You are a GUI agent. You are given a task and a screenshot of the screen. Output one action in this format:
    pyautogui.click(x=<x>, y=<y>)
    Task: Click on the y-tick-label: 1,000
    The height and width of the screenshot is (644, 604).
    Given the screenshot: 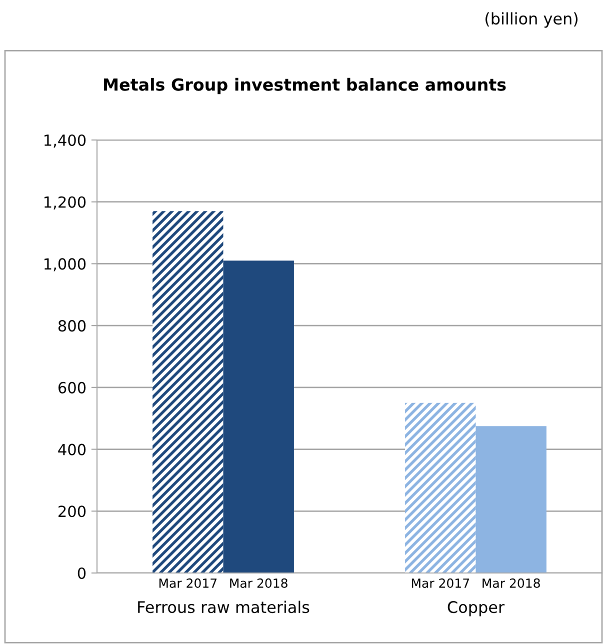 What is the action you would take?
    pyautogui.click(x=65, y=265)
    